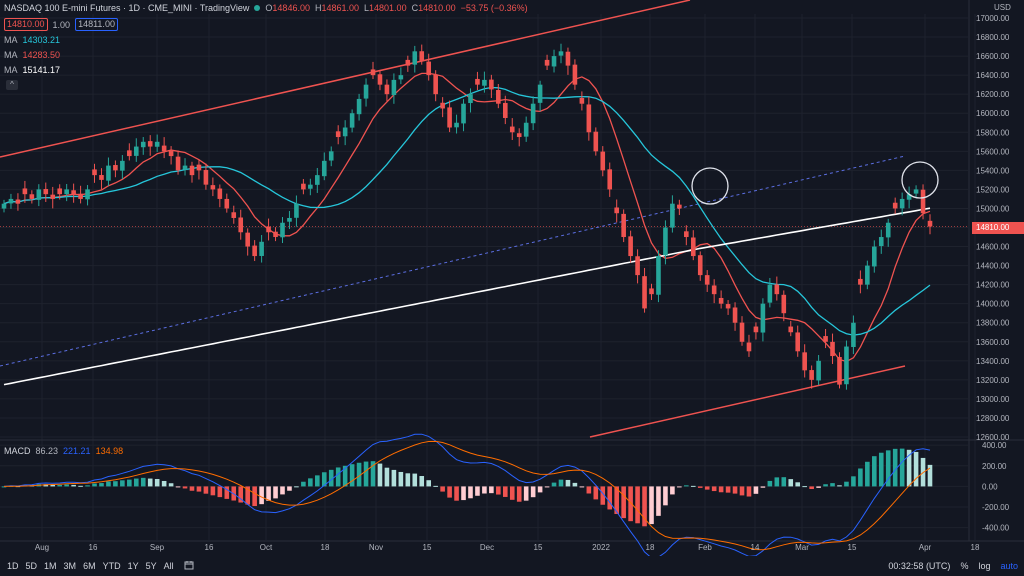 The image size is (1024, 576). I want to click on macd-hist-value: 86.23, so click(47, 451).